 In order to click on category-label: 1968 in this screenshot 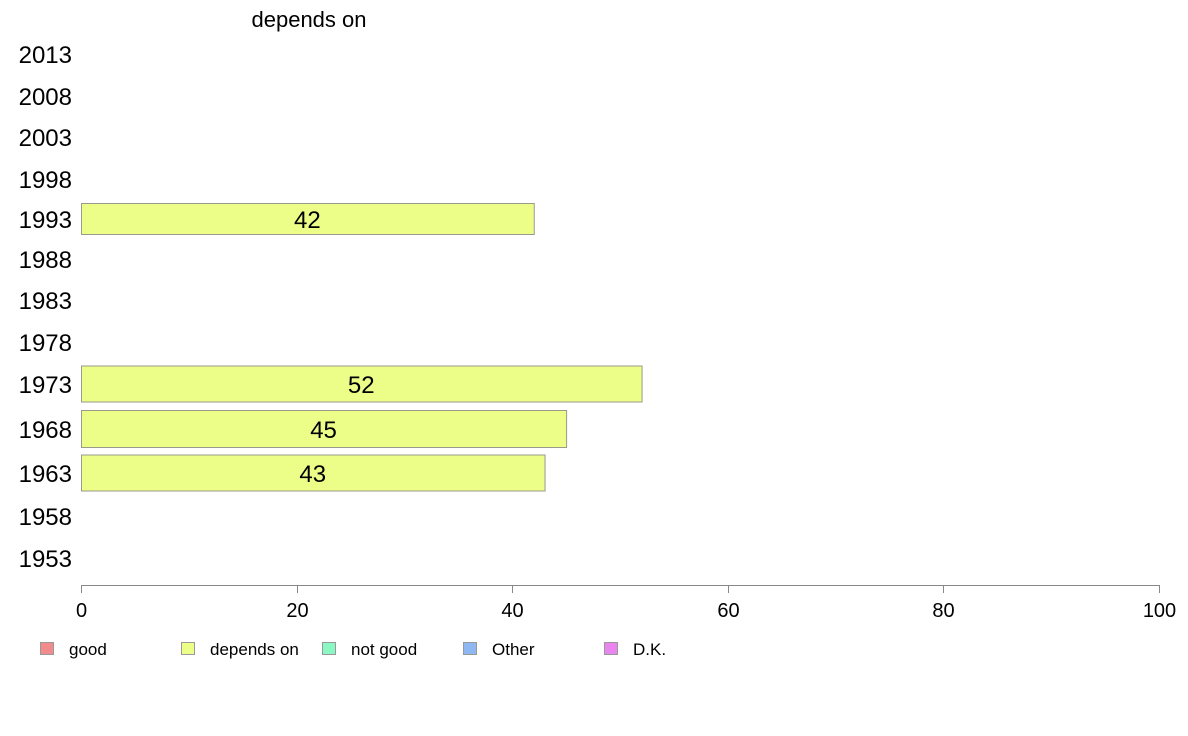, I will do `click(45, 430)`.